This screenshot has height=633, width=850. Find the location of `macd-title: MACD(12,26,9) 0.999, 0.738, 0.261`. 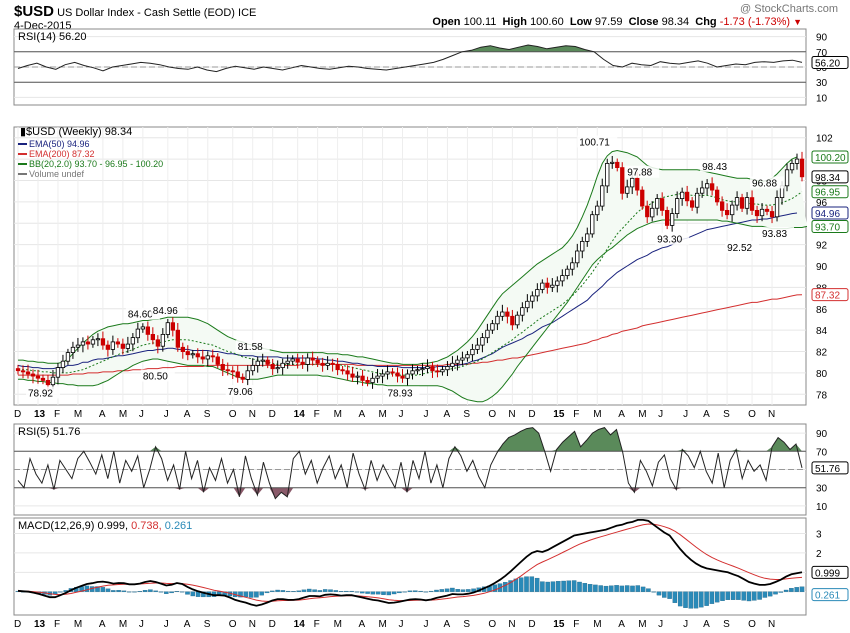

macd-title: MACD(12,26,9) 0.999, 0.738, 0.261 is located at coordinates (105, 526).